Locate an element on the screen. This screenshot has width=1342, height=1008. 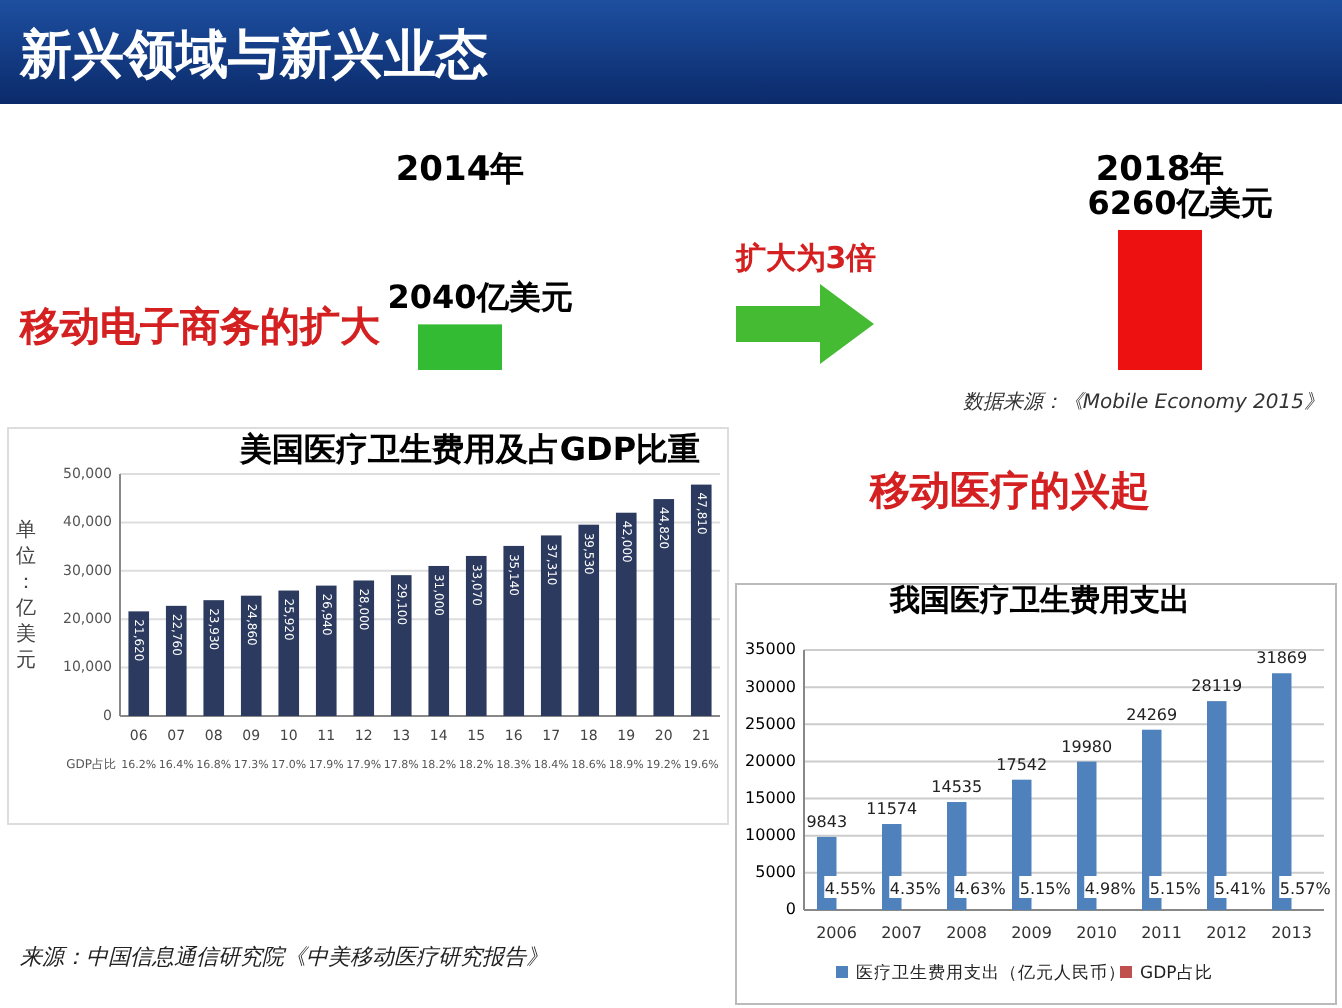
y-tick-label: 35000 is located at coordinates (770, 649).